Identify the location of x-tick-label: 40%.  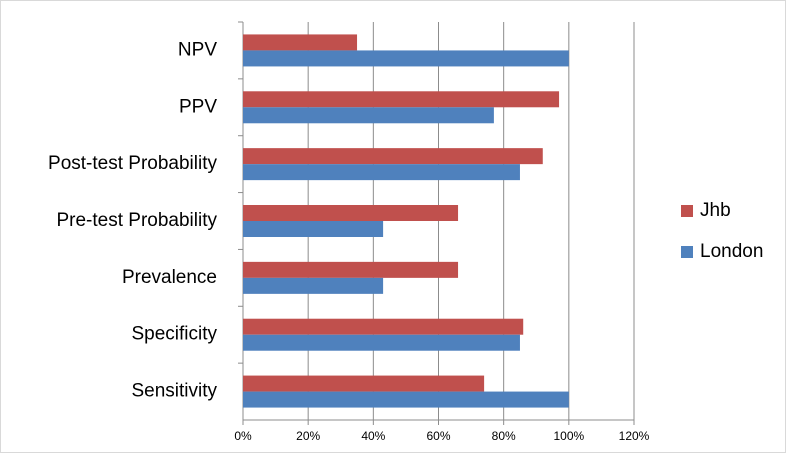
(373, 436).